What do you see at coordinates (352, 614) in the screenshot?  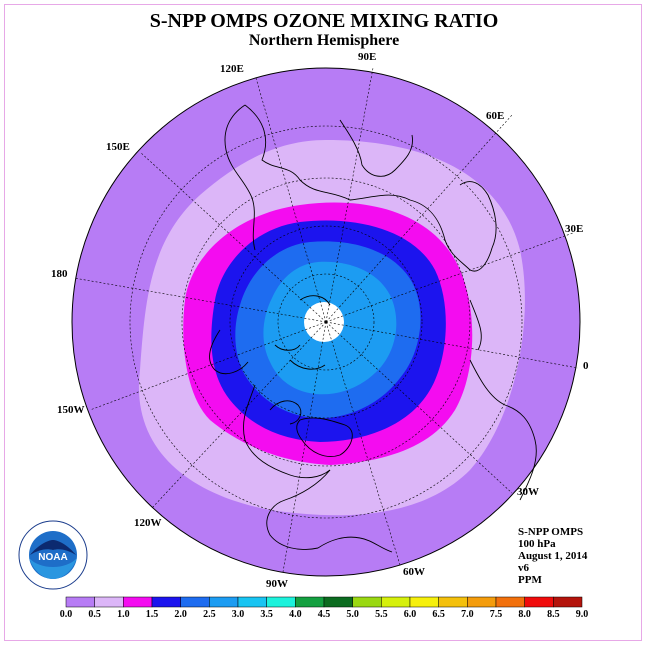 I see `colorbar-tick-label: 5.0` at bounding box center [352, 614].